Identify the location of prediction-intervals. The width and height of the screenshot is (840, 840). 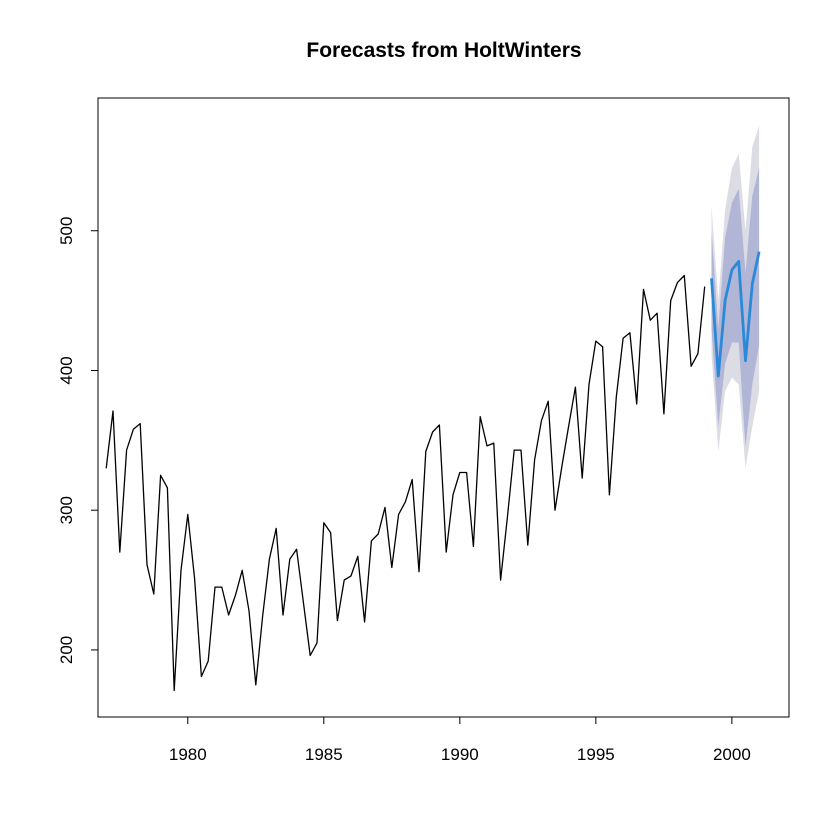
(735, 297).